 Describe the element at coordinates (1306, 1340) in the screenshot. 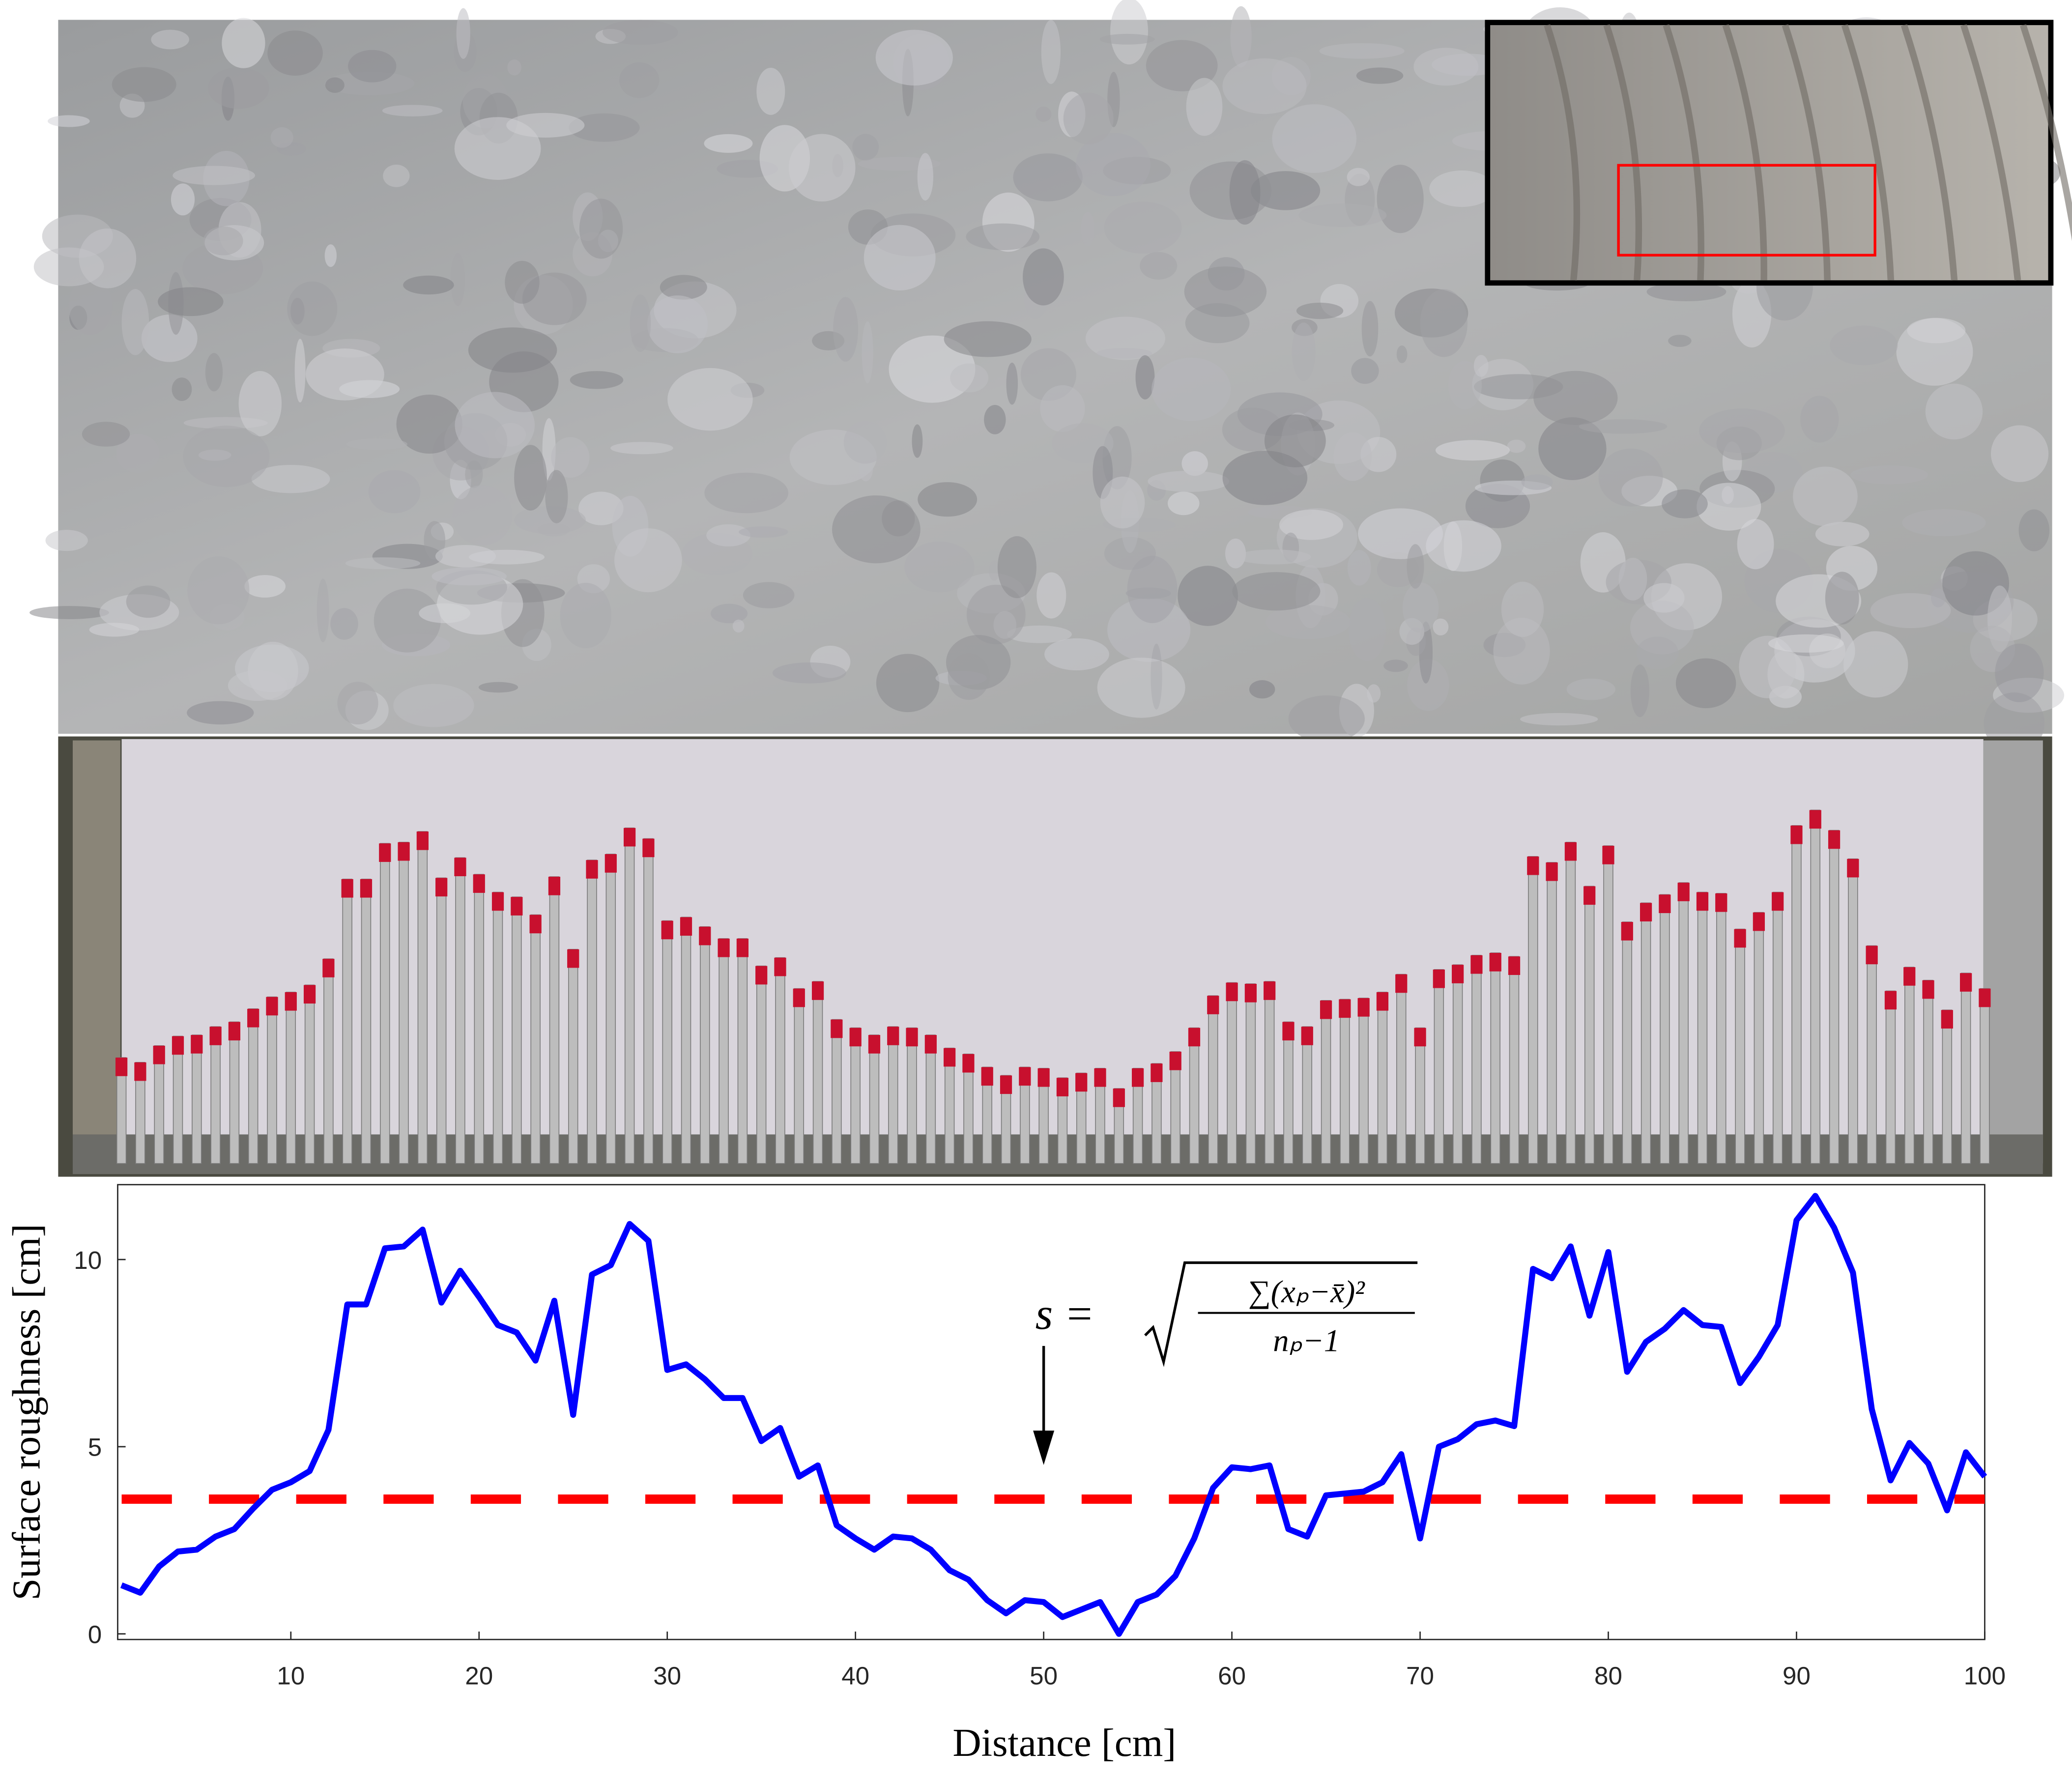

I see `formula-denominator: nₚ−1` at that location.